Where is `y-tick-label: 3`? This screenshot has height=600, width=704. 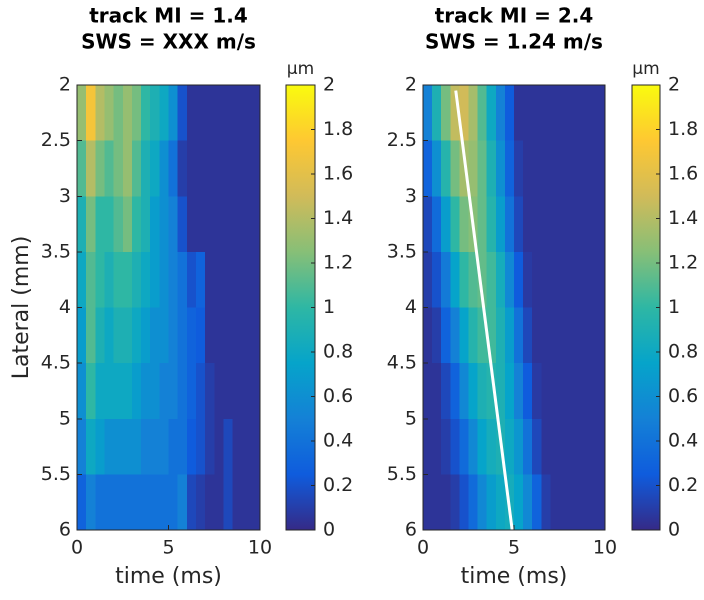
y-tick-label: 3 is located at coordinates (411, 196).